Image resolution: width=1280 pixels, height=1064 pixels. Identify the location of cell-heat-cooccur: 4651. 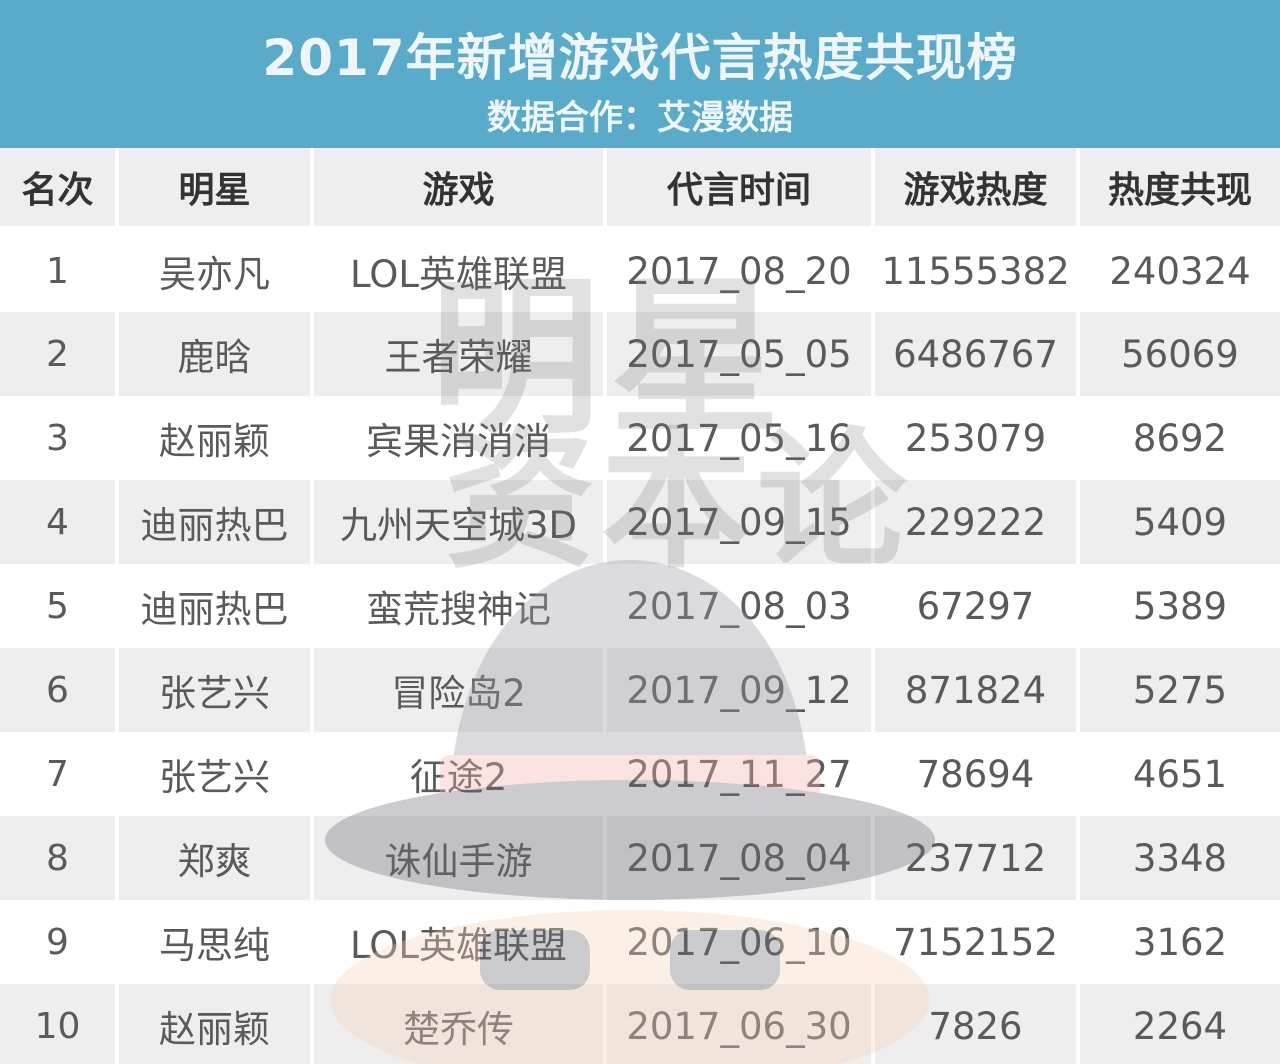
(1180, 774).